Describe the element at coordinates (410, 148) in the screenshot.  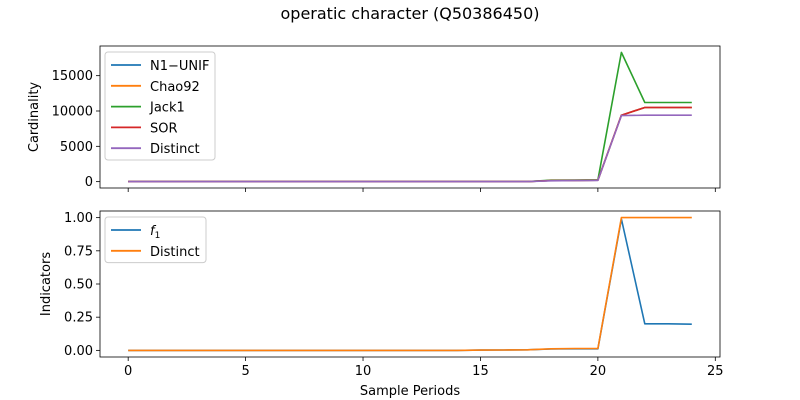
I see `series-line-distinct` at that location.